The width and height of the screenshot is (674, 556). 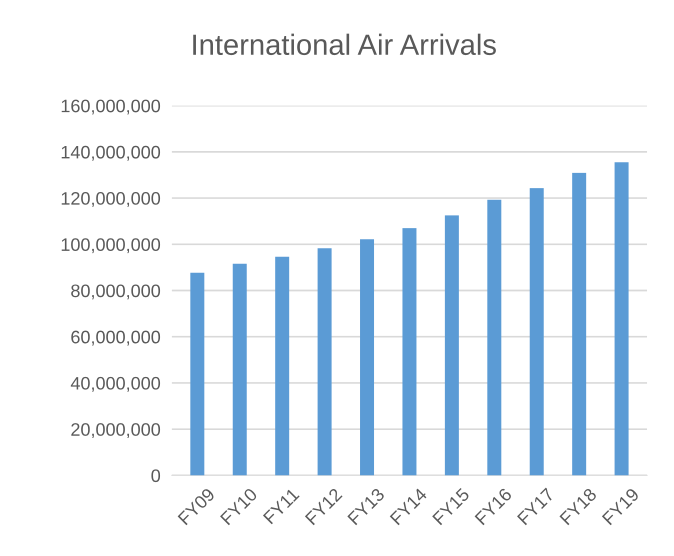 What do you see at coordinates (115, 430) in the screenshot?
I see `y-tick-label: 20,000,000` at bounding box center [115, 430].